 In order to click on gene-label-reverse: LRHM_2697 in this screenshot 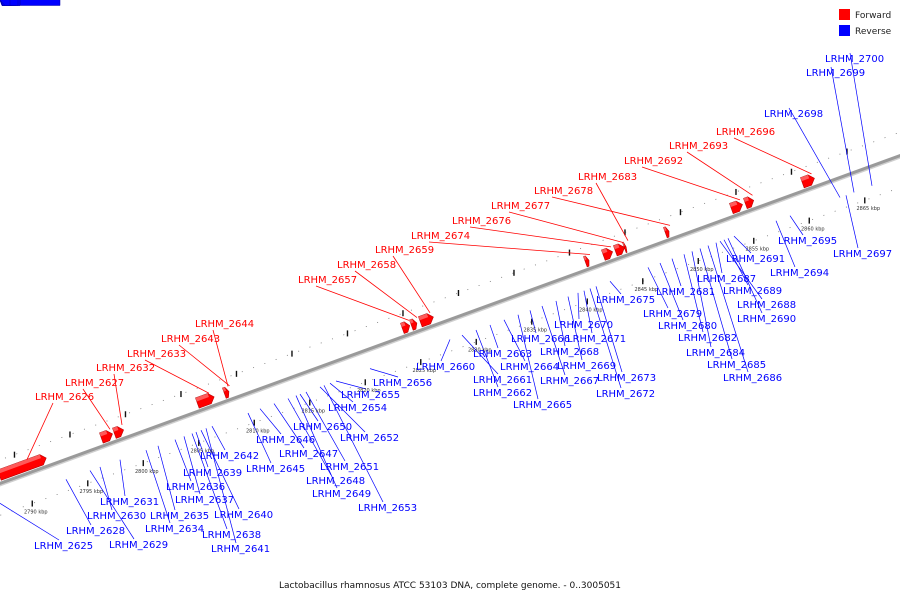, I will do `click(862, 254)`.